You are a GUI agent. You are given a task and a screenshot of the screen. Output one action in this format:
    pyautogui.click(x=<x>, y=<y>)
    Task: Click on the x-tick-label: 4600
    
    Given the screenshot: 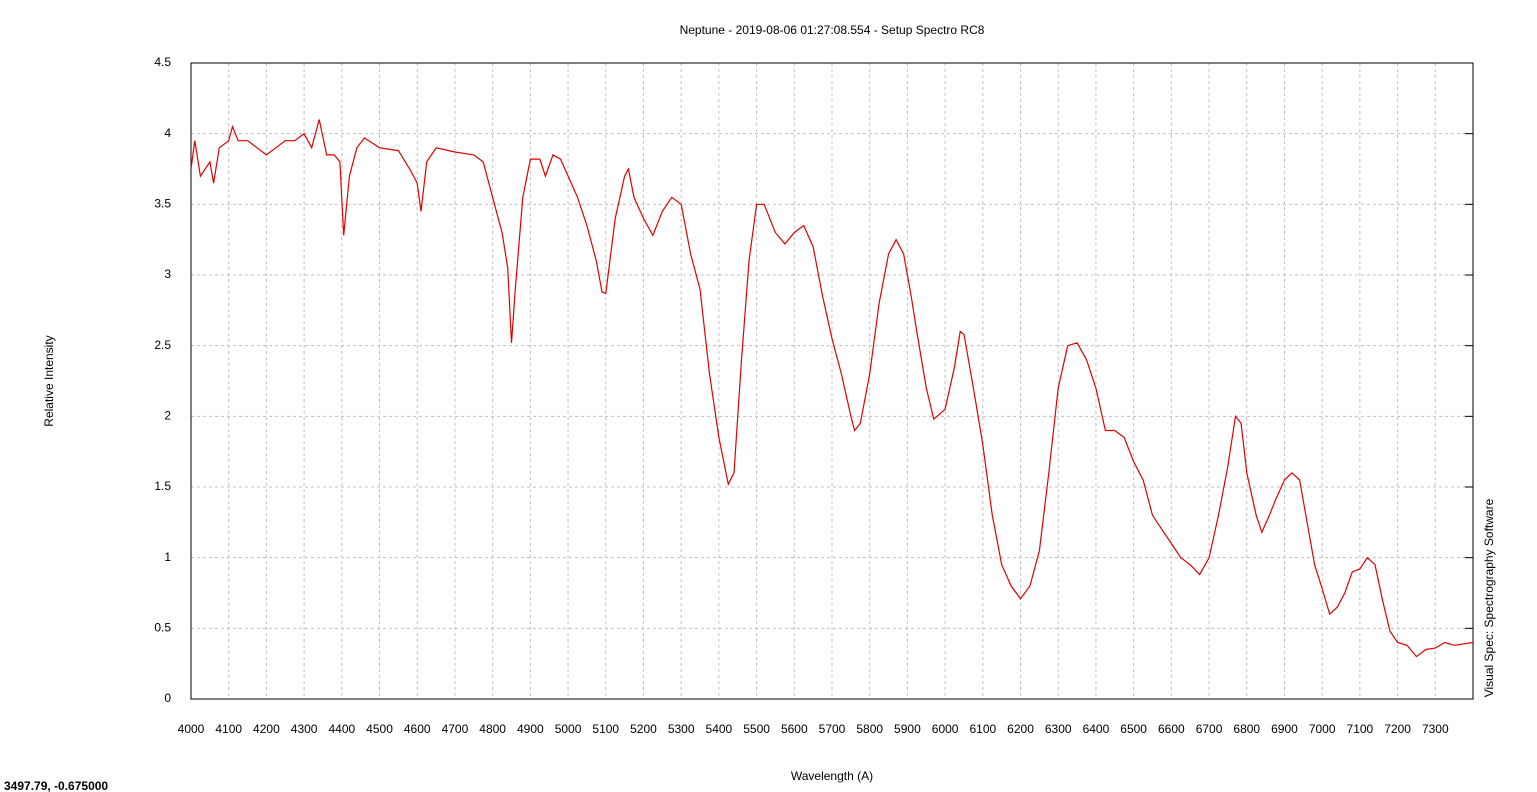 What is the action you would take?
    pyautogui.click(x=417, y=729)
    